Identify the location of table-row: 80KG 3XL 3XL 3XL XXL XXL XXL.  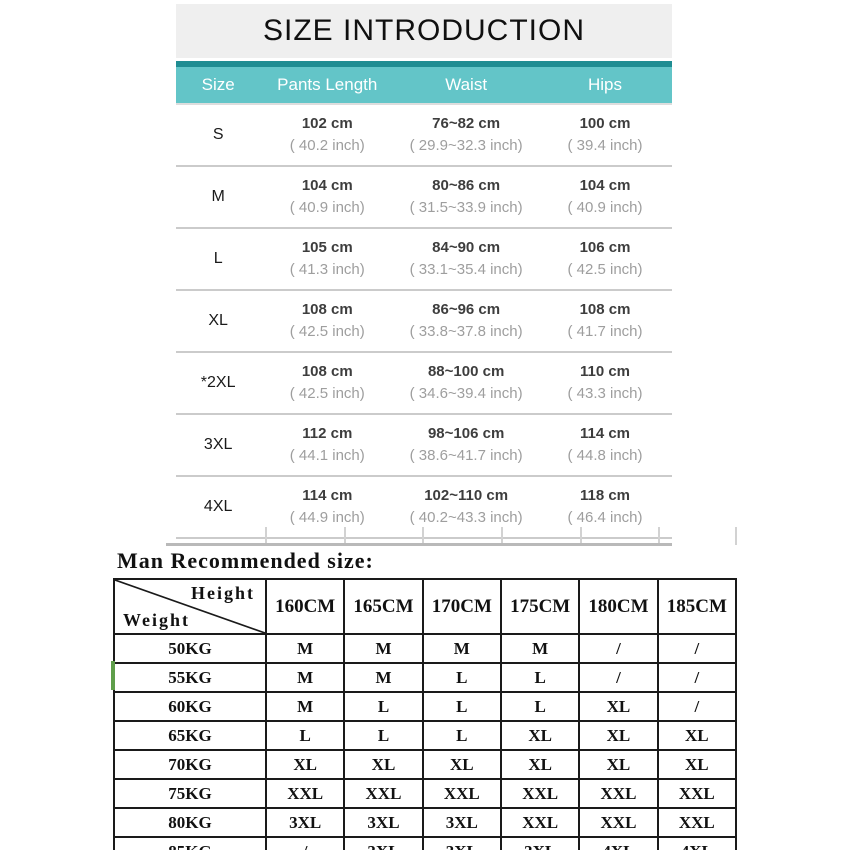
(425, 822).